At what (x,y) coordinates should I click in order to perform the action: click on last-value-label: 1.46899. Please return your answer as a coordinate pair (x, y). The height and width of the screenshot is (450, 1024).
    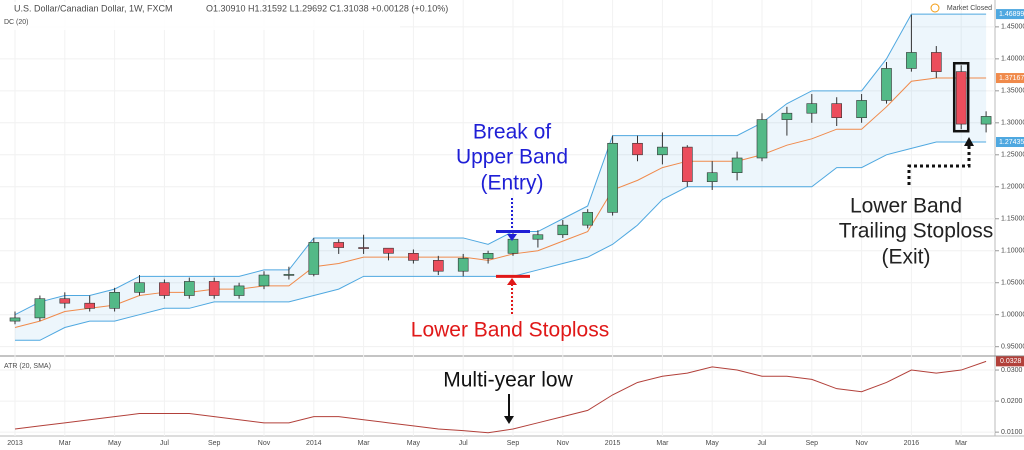
    Looking at the image, I should click on (1011, 14).